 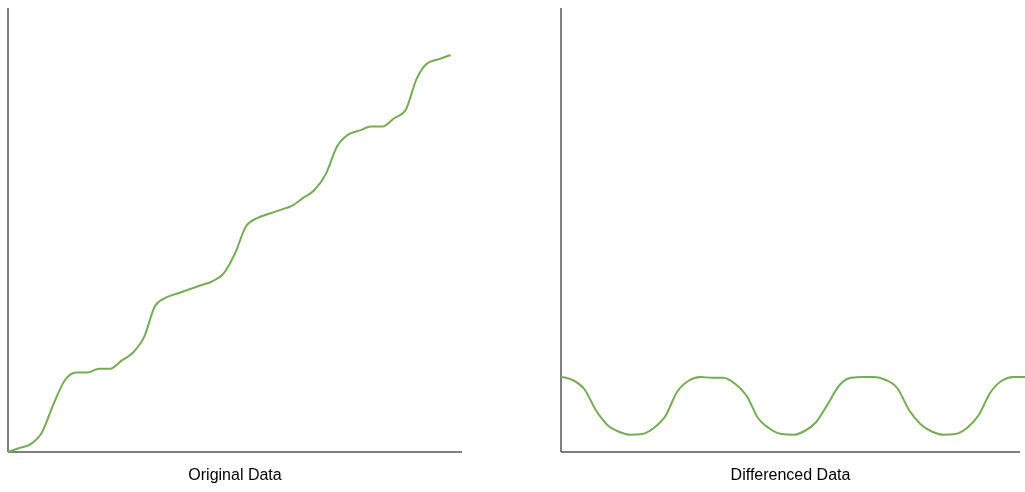 What do you see at coordinates (235, 474) in the screenshot?
I see `x-axis-title: Original Data` at bounding box center [235, 474].